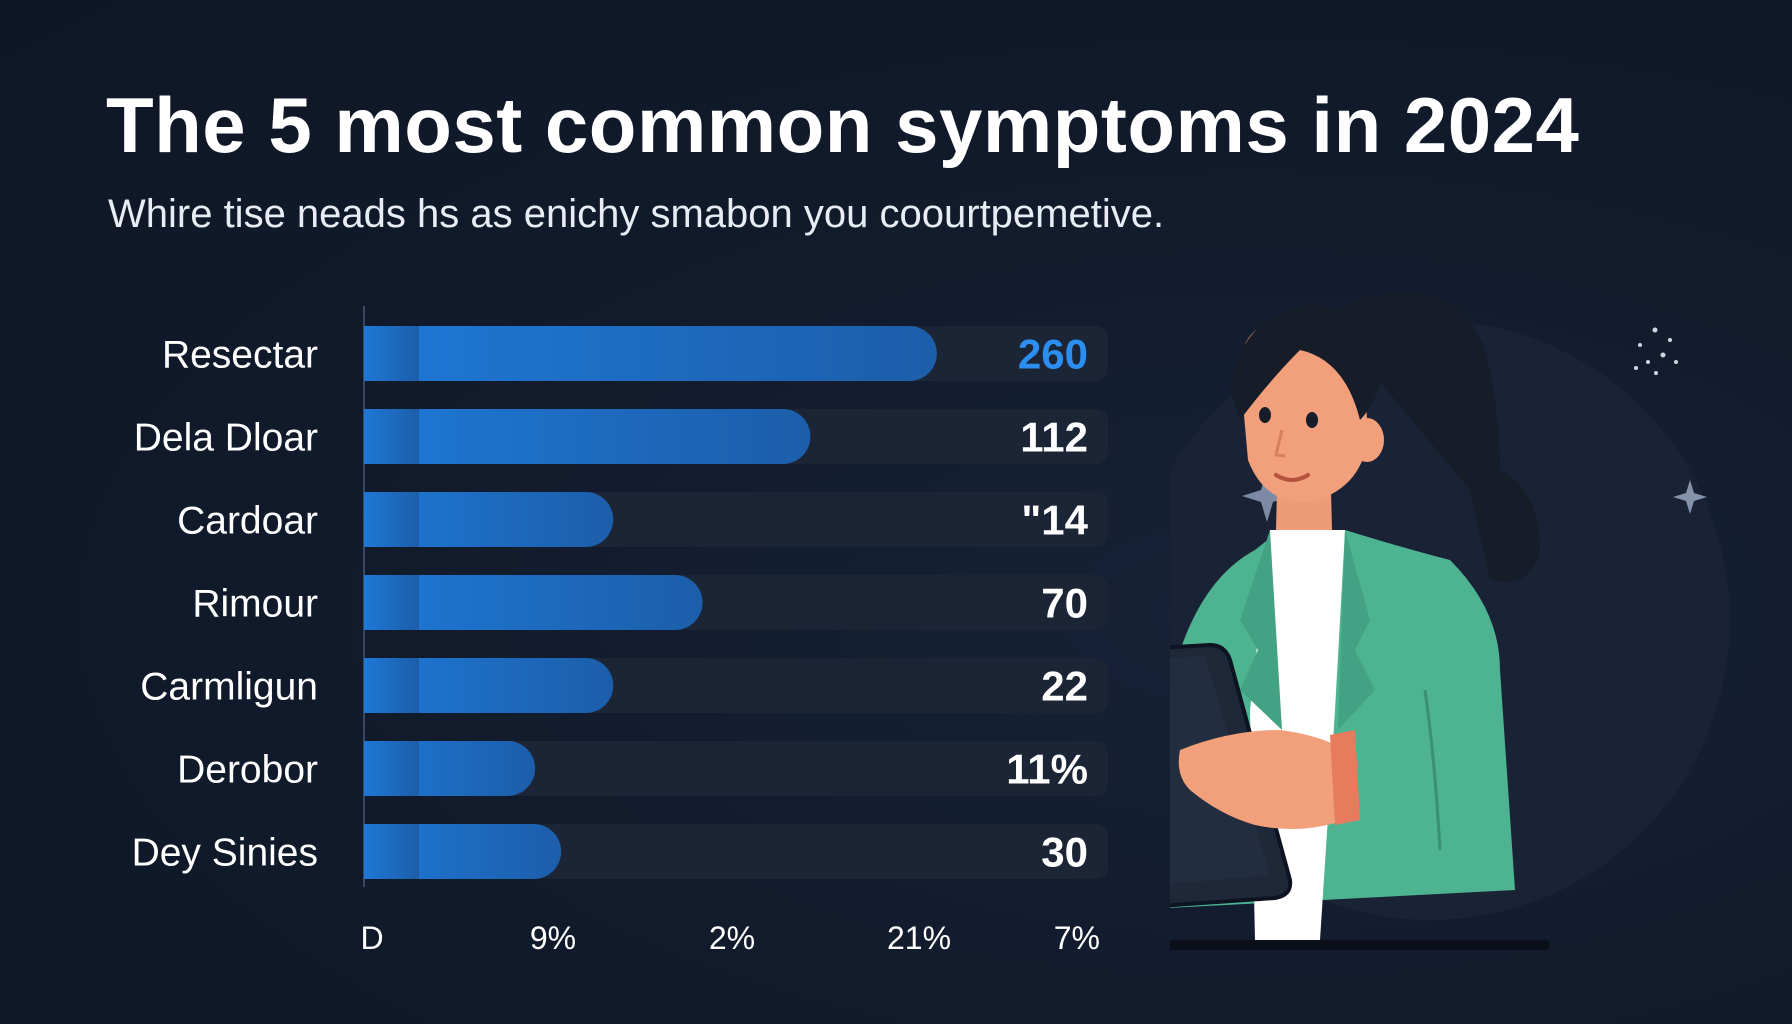 This screenshot has width=1792, height=1024. I want to click on value-label: 22, so click(1064, 686).